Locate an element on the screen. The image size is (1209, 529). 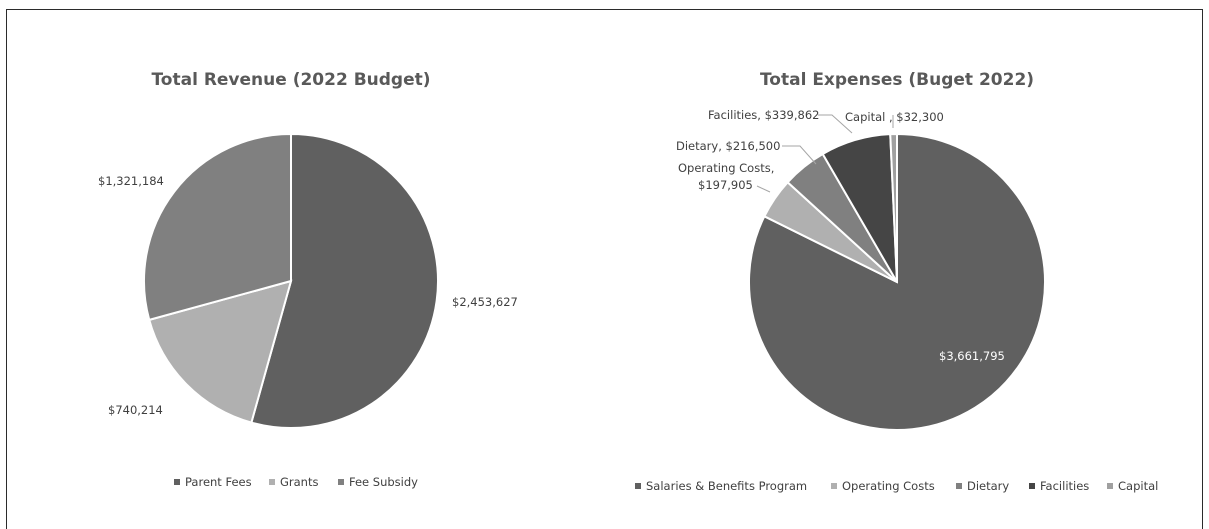
revenue-label-fee-subsidy: $1,321,184 is located at coordinates (131, 181).